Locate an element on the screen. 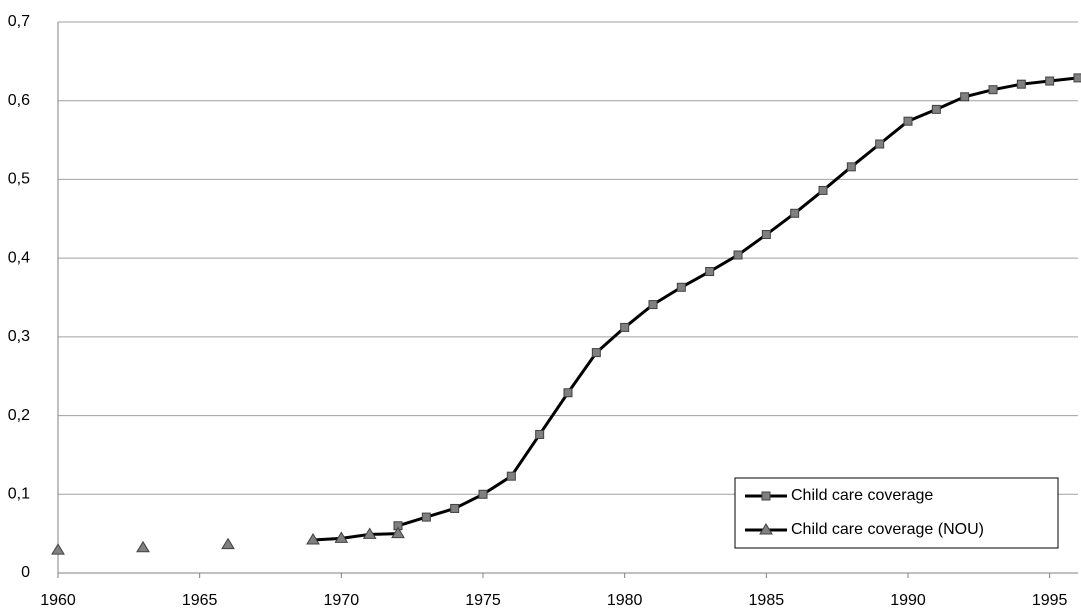 This screenshot has height=614, width=1081. x-tick-label: 1975 is located at coordinates (483, 600).